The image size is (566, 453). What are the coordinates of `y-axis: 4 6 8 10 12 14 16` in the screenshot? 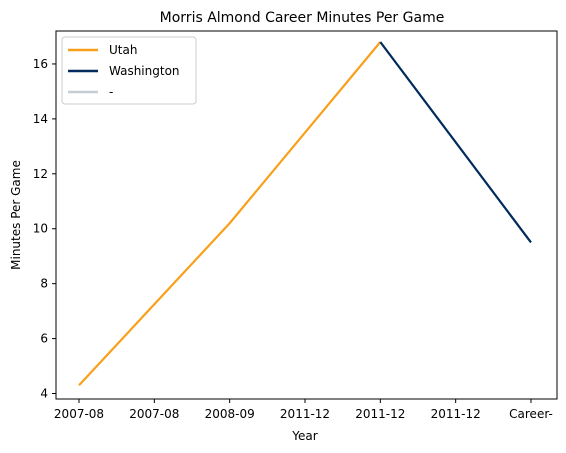 It's located at (44, 229).